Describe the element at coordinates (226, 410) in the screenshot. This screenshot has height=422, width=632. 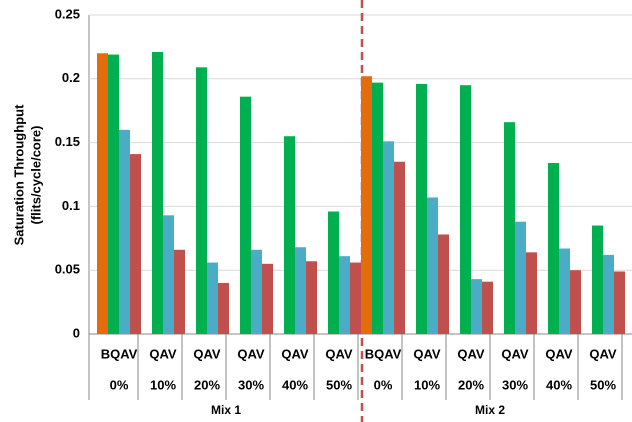
I see `group-label: Mix 1` at that location.